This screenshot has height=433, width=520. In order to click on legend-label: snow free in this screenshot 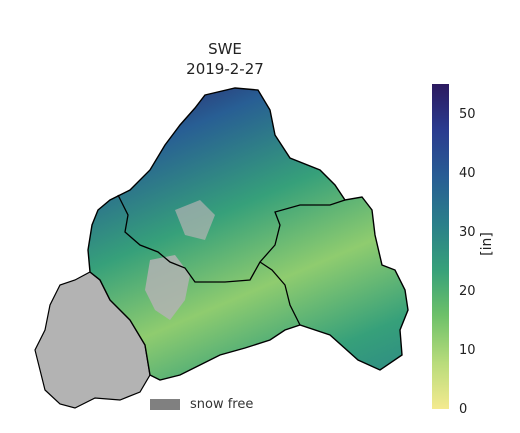, I will do `click(222, 404)`.